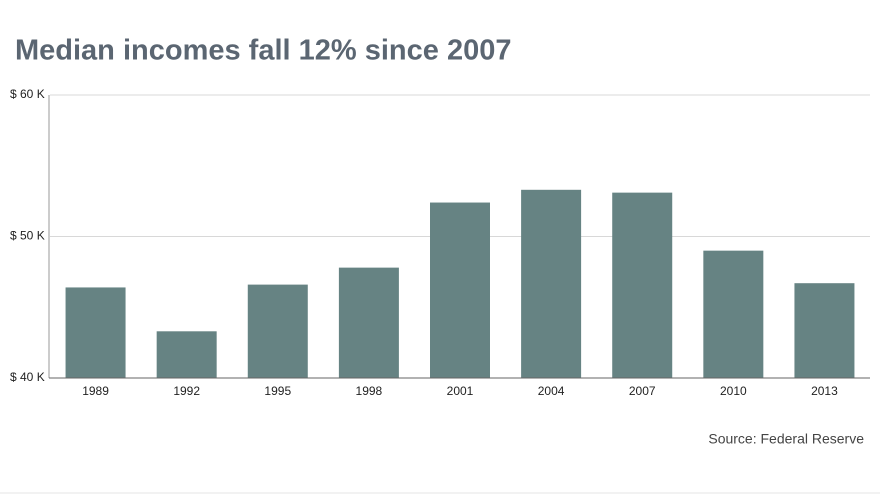 Image resolution: width=880 pixels, height=495 pixels. I want to click on x-tick-label: 2013, so click(824, 391).